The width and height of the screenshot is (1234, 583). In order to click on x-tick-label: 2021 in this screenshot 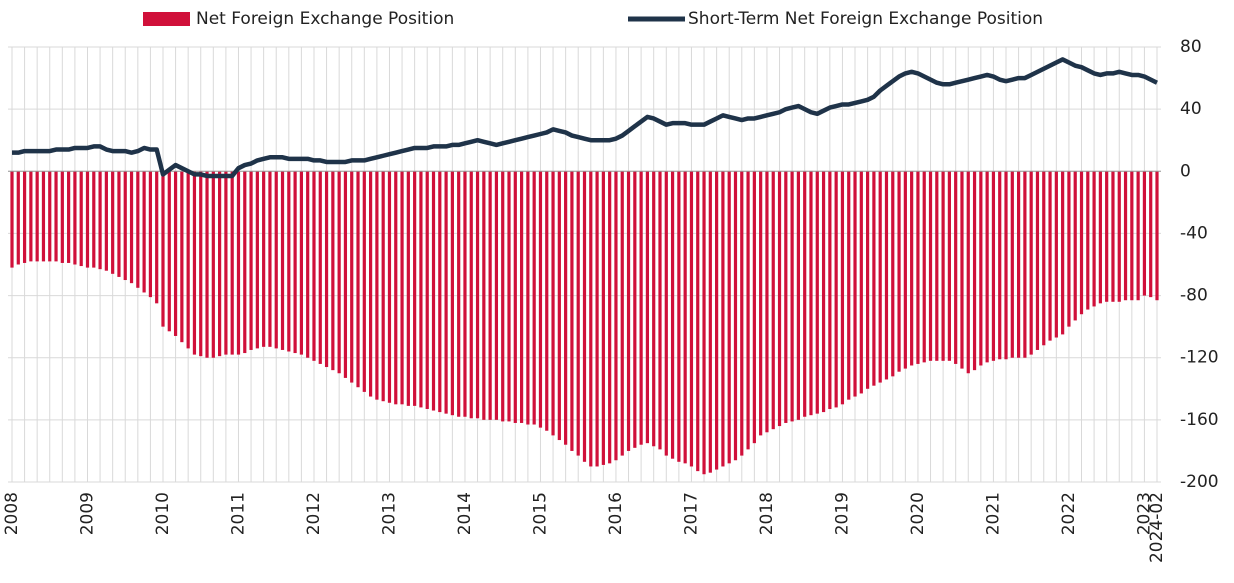, I will do `click(993, 513)`.